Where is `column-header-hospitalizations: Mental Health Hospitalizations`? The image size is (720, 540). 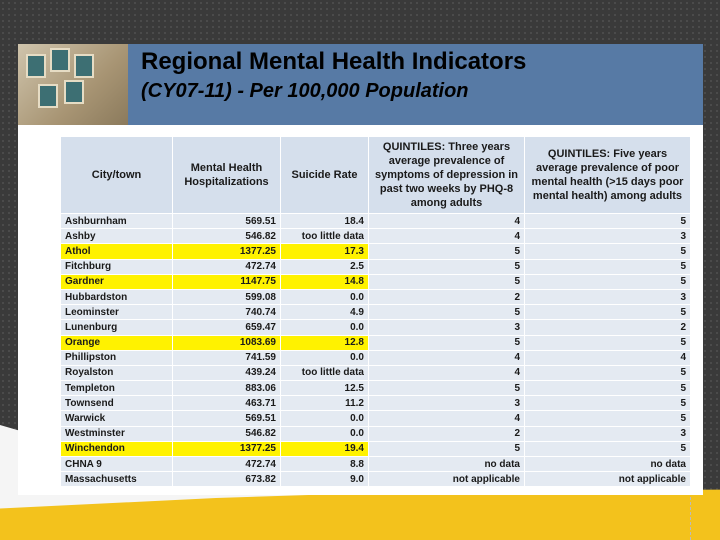
column-header-hospitalizations: Mental Health Hospitalizations is located at coordinates (226, 175).